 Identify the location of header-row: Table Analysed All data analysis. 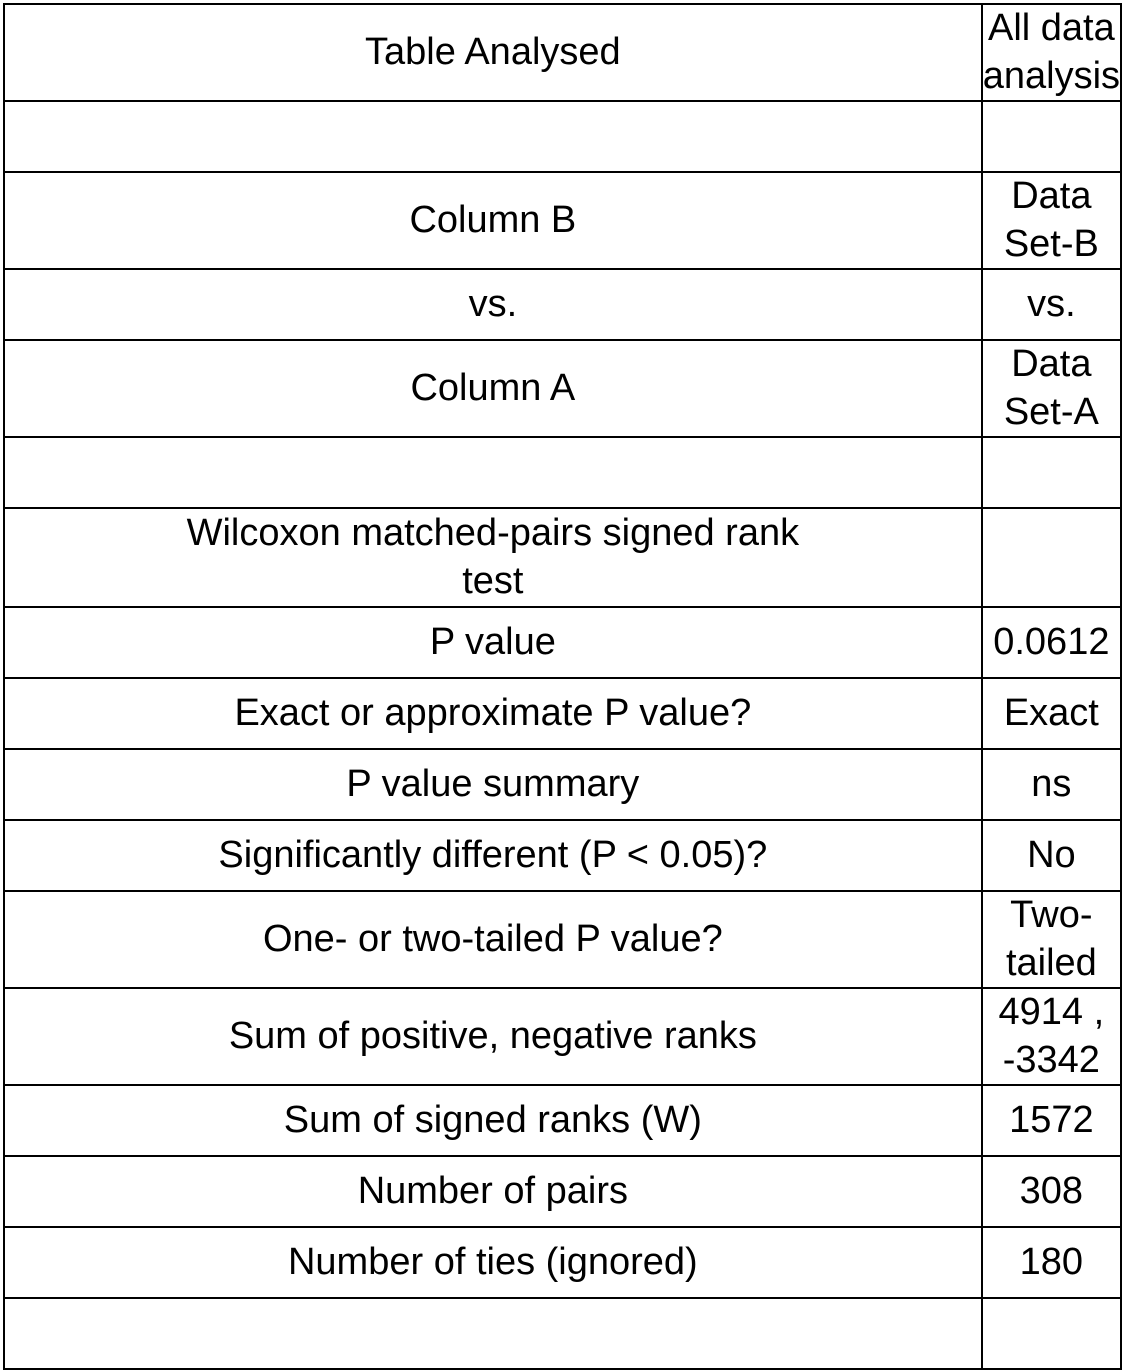
(563, 52).